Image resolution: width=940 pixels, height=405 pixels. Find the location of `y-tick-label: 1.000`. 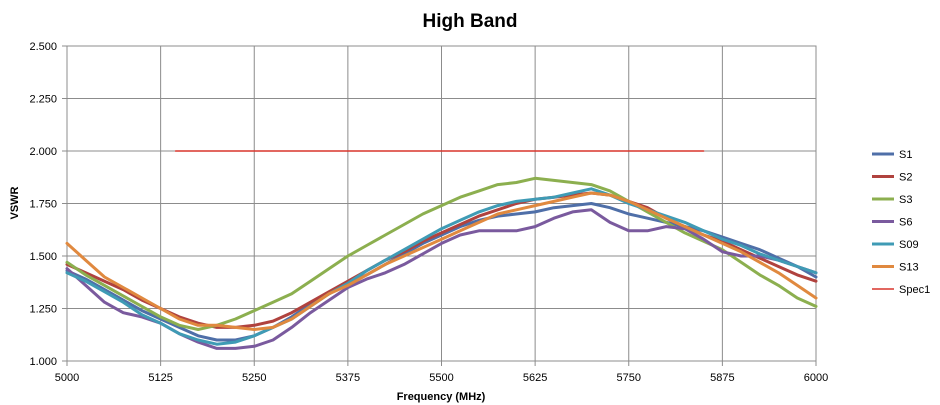

y-tick-label: 1.000 is located at coordinates (43, 362).